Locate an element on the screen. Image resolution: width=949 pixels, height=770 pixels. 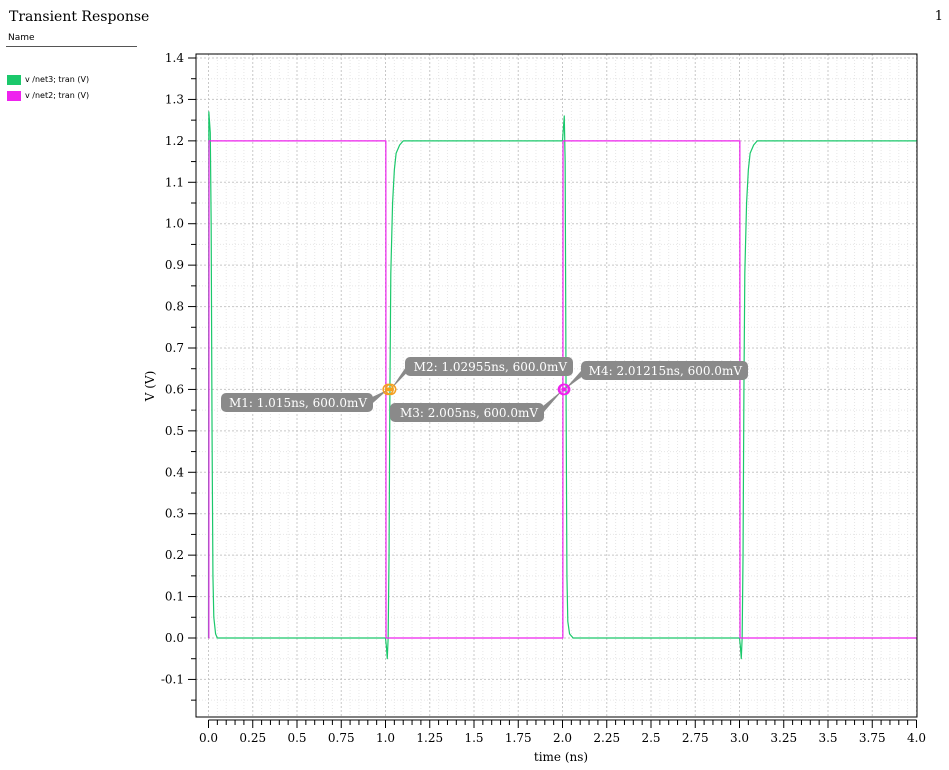
y-tick-label: 0.6 is located at coordinates (174, 389).